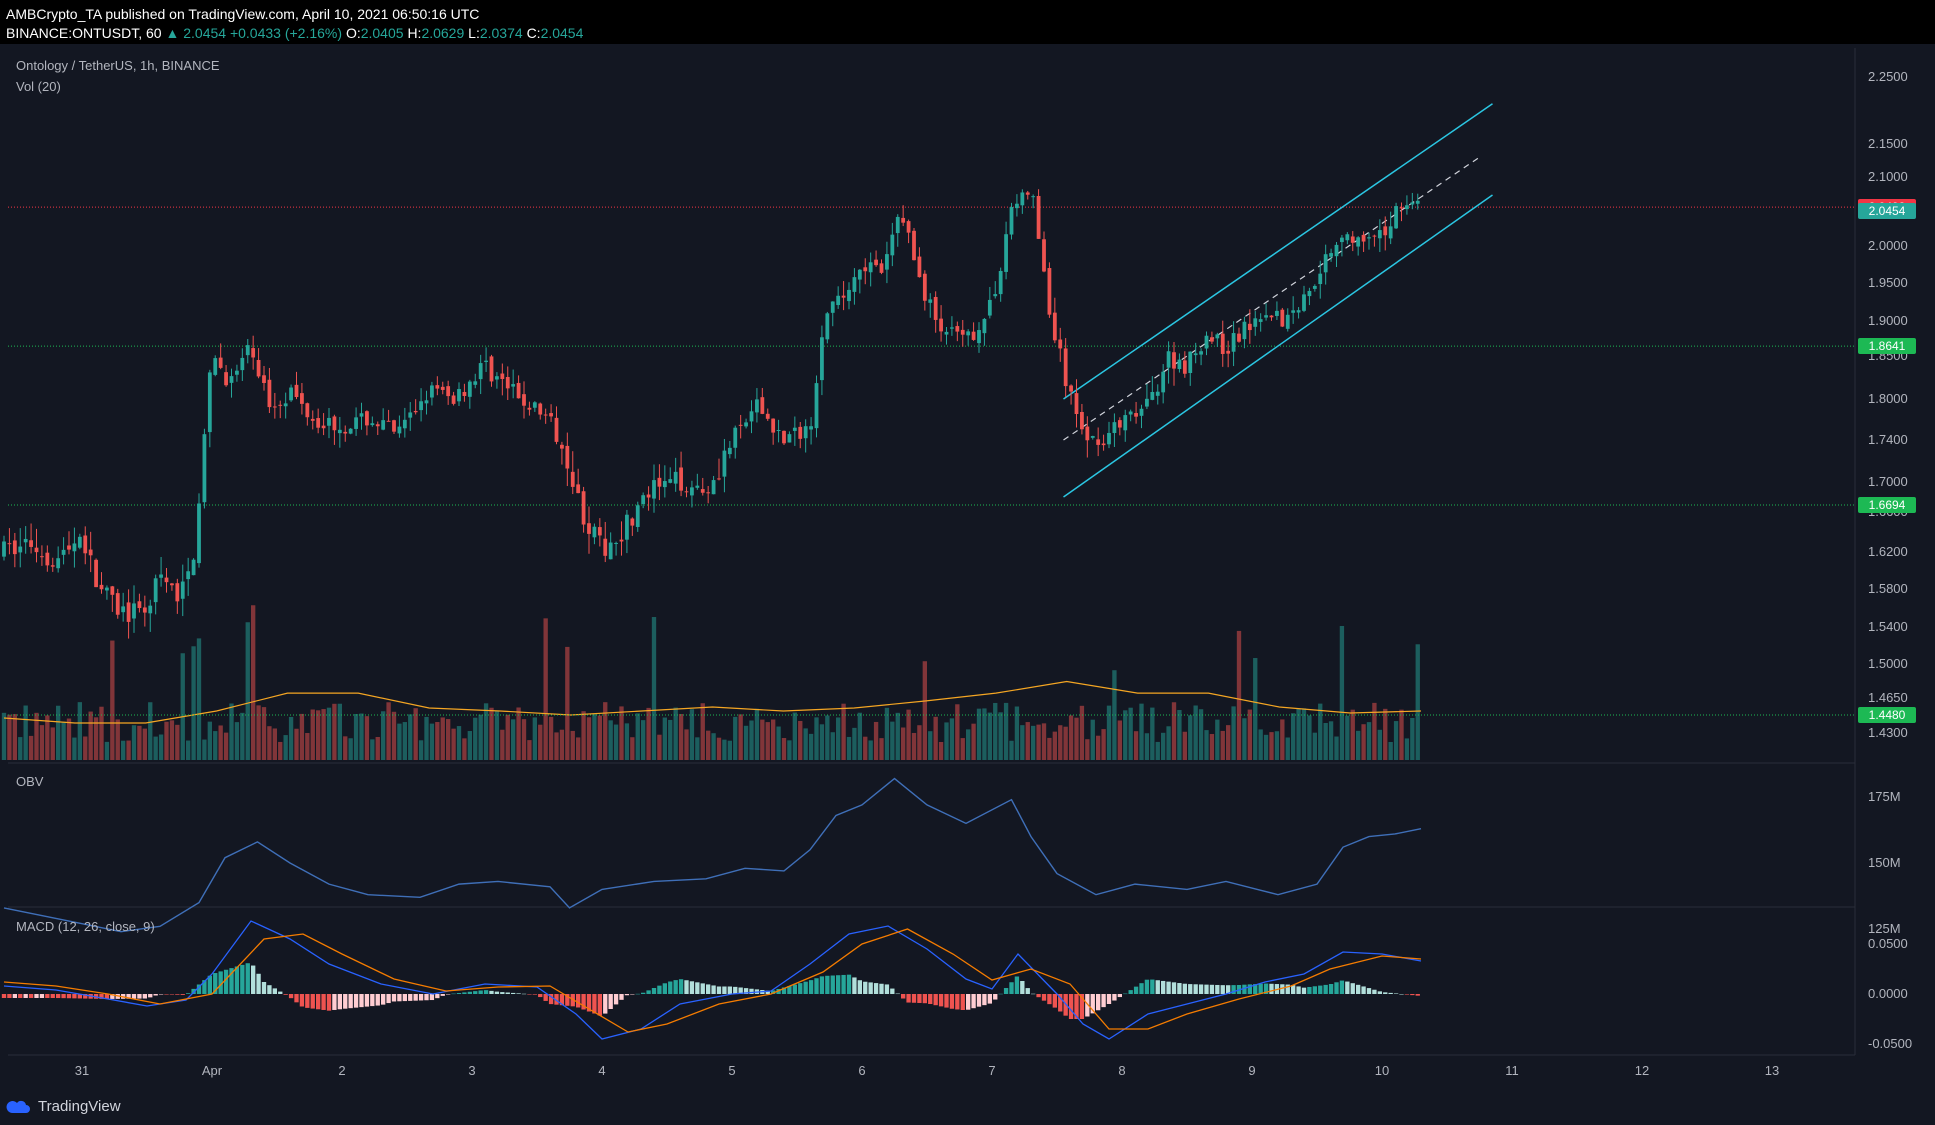  Describe the element at coordinates (63, 1106) in the screenshot. I see `tradingview-logo: TradingView` at that location.